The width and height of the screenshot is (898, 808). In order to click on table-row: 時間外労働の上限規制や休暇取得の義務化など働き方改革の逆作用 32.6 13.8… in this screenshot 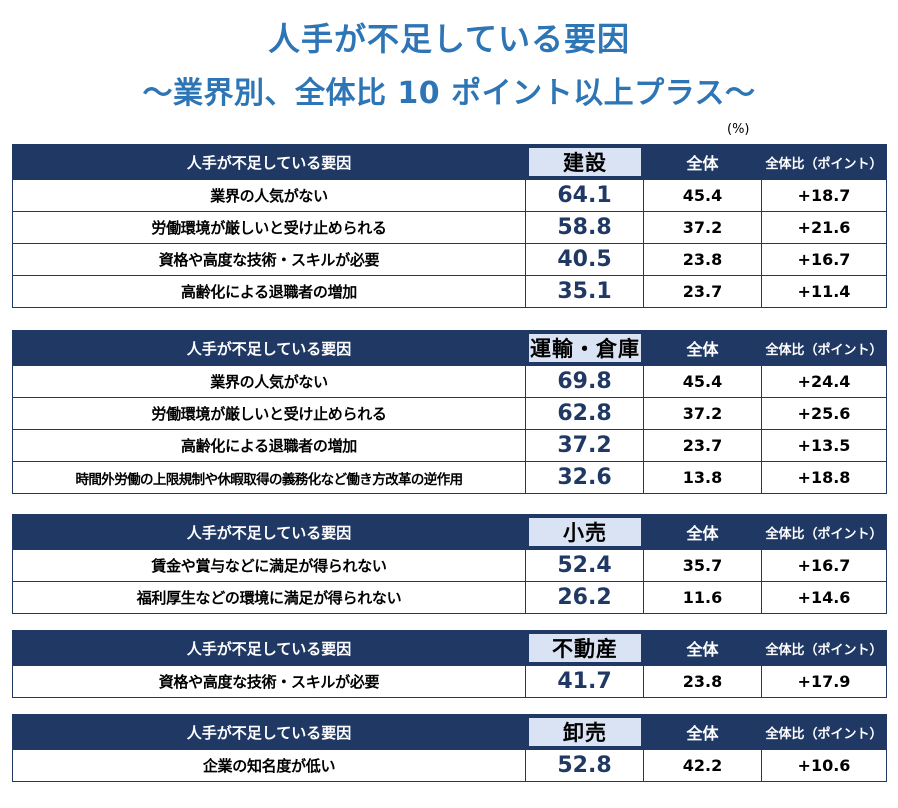, I will do `click(449, 477)`.